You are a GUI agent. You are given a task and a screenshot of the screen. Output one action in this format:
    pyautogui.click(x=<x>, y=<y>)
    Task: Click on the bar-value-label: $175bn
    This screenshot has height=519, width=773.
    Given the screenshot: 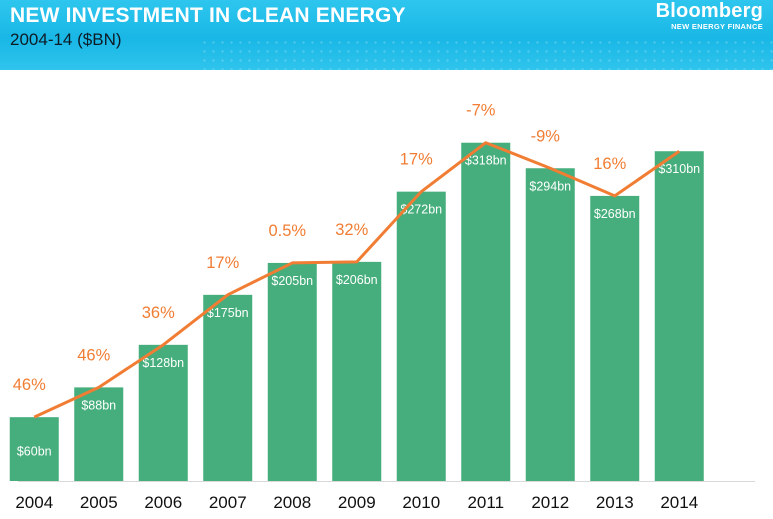 What is the action you would take?
    pyautogui.click(x=228, y=313)
    